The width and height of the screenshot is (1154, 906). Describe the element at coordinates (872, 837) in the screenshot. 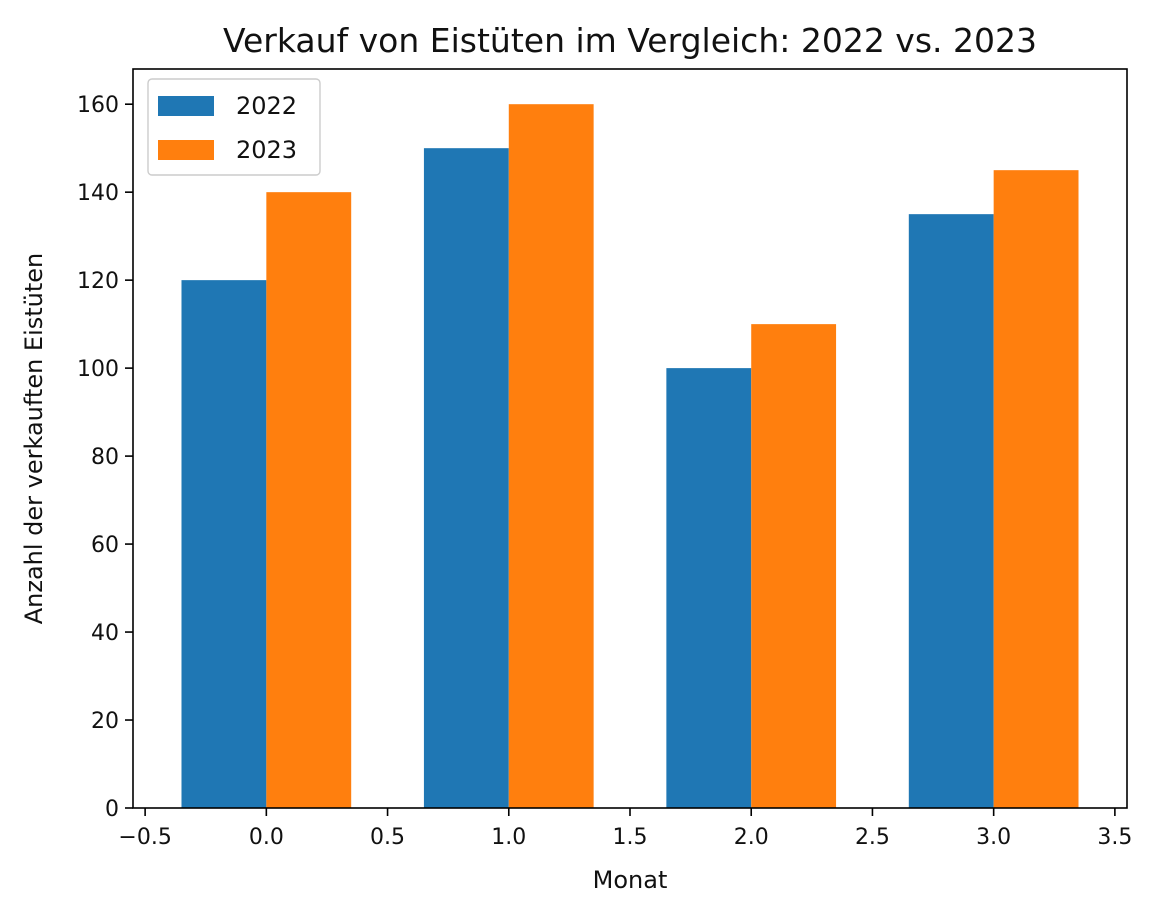

I see `x-tick-label: 2.5` at that location.